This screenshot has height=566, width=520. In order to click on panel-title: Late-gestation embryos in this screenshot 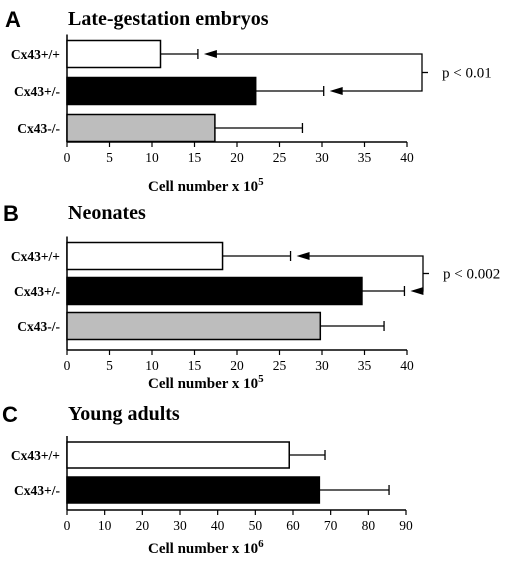, I will do `click(168, 19)`.